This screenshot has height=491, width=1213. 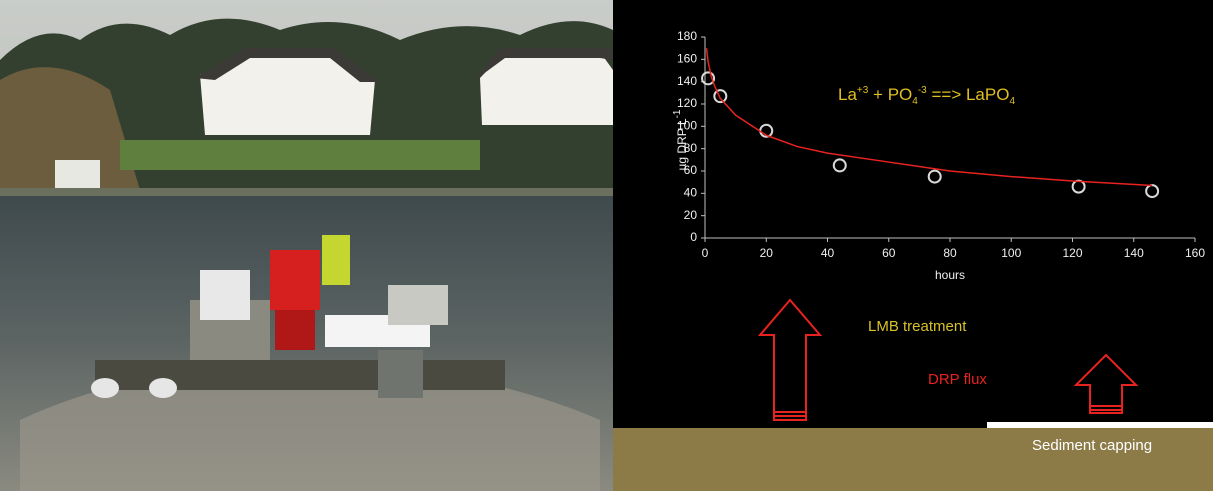 What do you see at coordinates (1092, 445) in the screenshot?
I see `annotation: Sediment capping` at bounding box center [1092, 445].